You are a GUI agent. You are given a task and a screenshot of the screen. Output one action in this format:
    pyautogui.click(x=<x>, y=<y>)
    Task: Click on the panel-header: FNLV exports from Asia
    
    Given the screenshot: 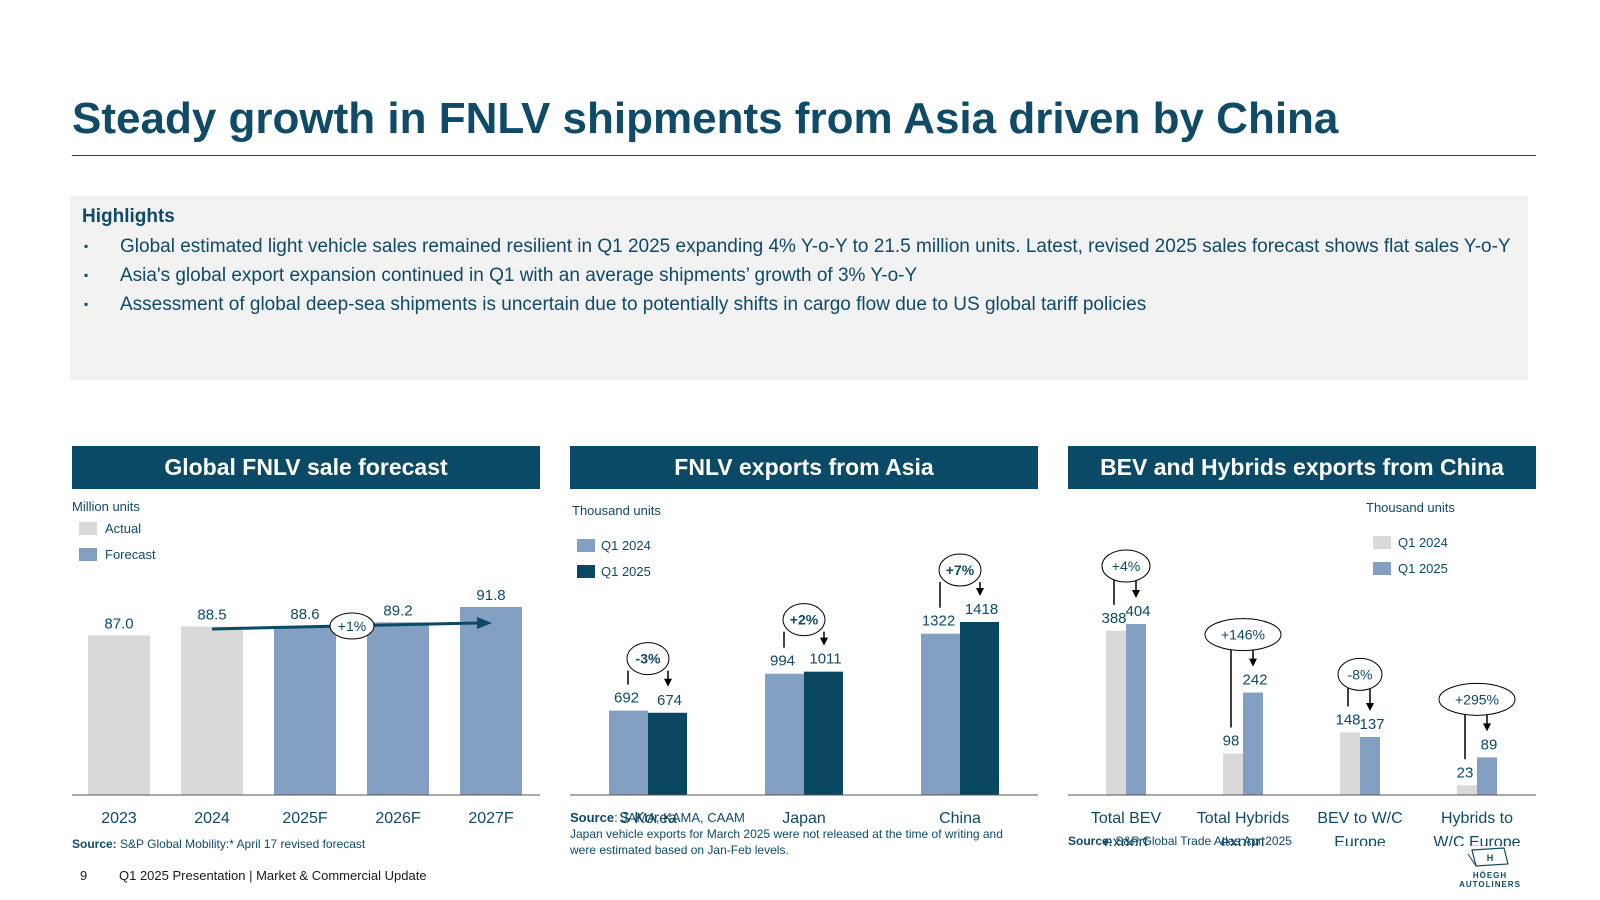 What is the action you would take?
    pyautogui.click(x=804, y=467)
    